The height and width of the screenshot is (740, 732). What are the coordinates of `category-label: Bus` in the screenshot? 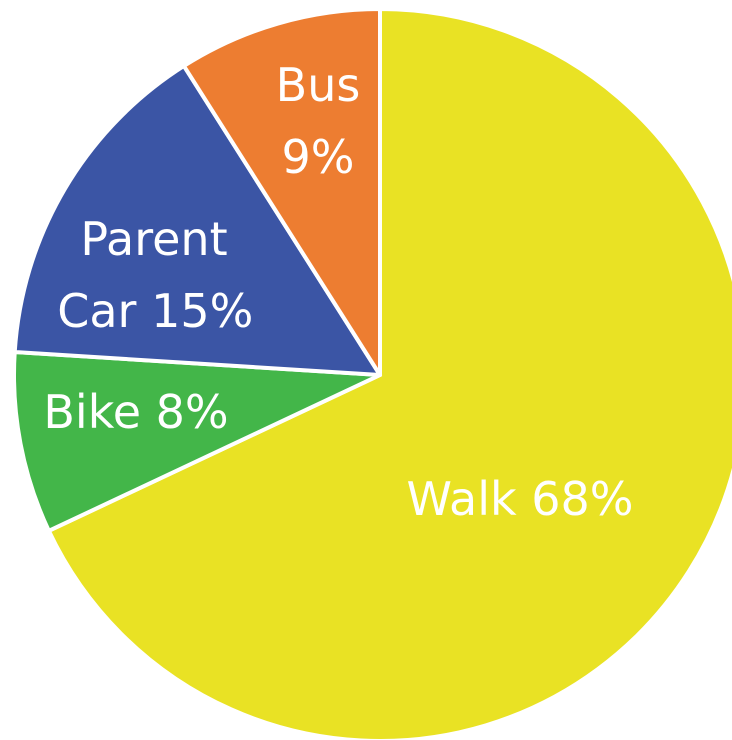 It's located at (318, 85).